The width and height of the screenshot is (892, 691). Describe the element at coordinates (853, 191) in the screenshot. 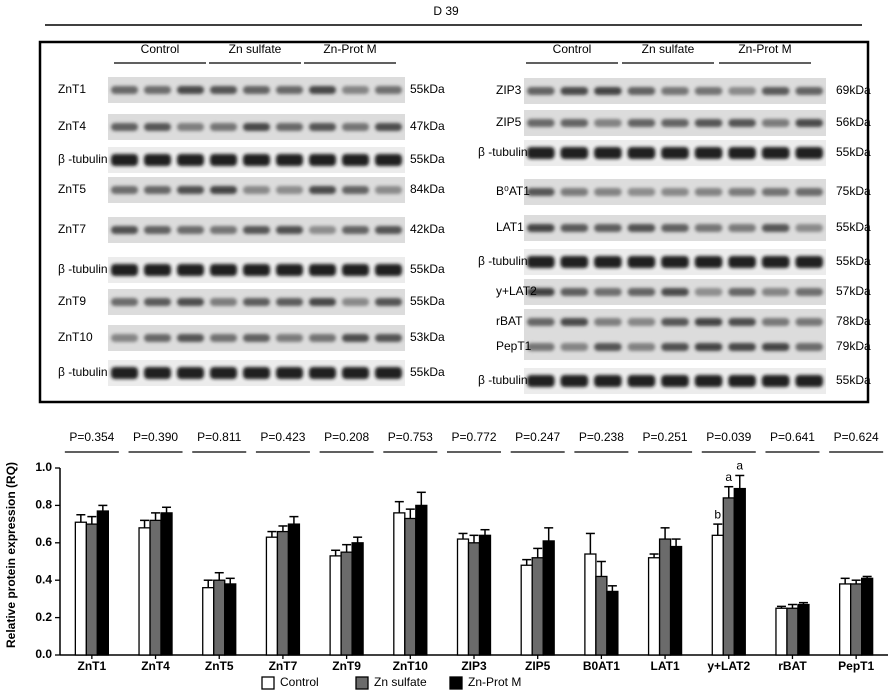

I see `size-label: 75kDa` at that location.